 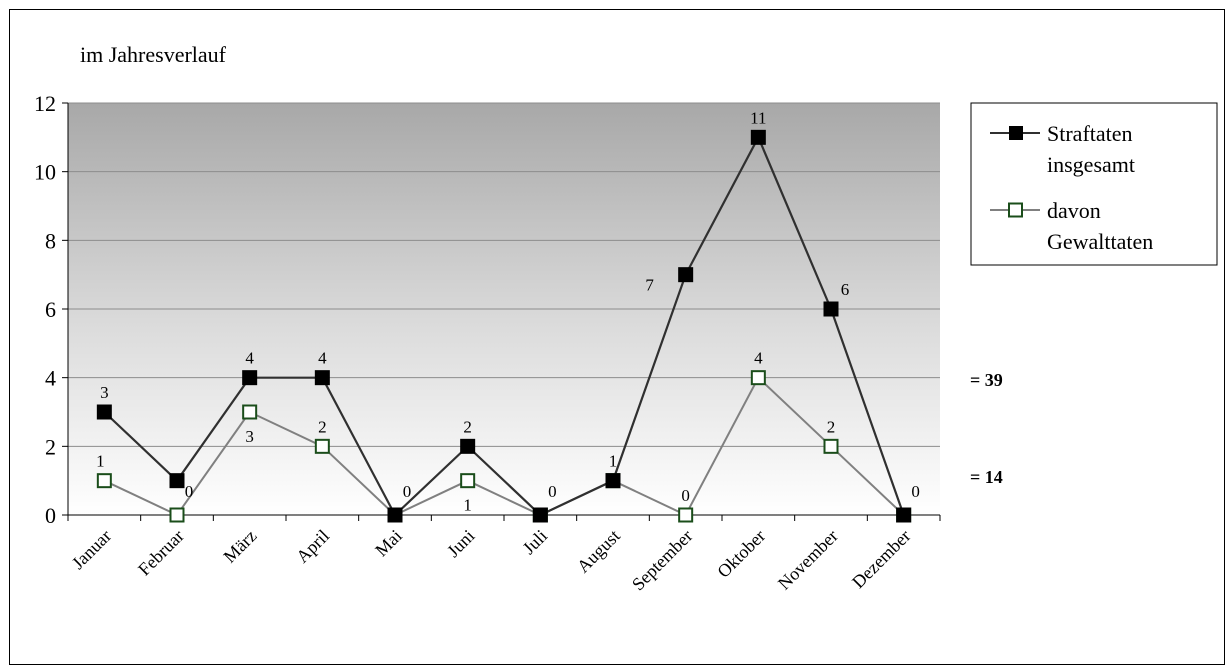 I want to click on data-label-straftaten: 11, so click(x=758, y=117).